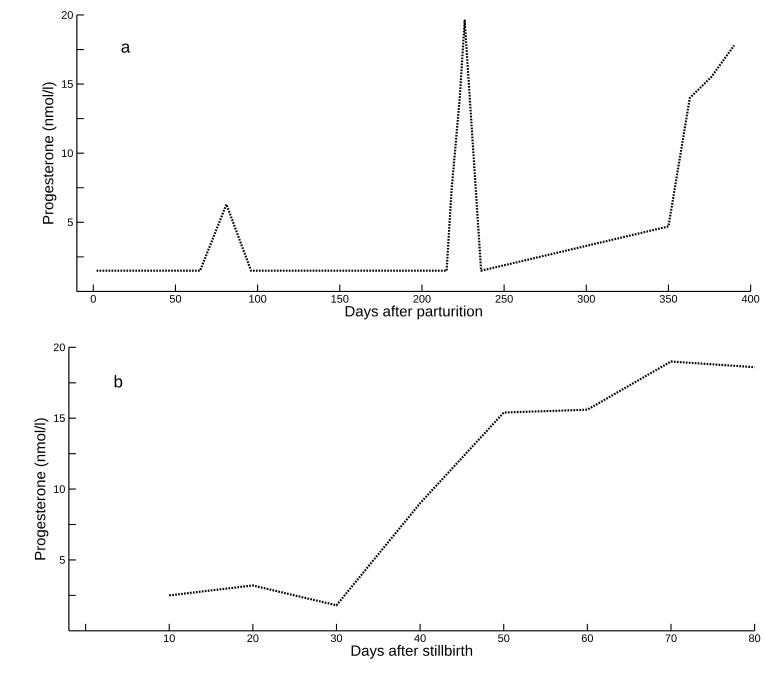 Image resolution: width=764 pixels, height=674 pixels. What do you see at coordinates (257, 299) in the screenshot?
I see `x-tick-label: 100` at bounding box center [257, 299].